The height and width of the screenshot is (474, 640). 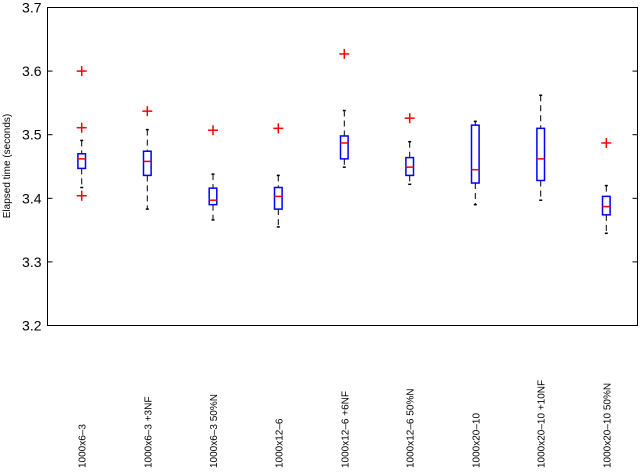 What do you see at coordinates (607, 425) in the screenshot?
I see `x-tick-label: 1000x20–10 50%N` at bounding box center [607, 425].